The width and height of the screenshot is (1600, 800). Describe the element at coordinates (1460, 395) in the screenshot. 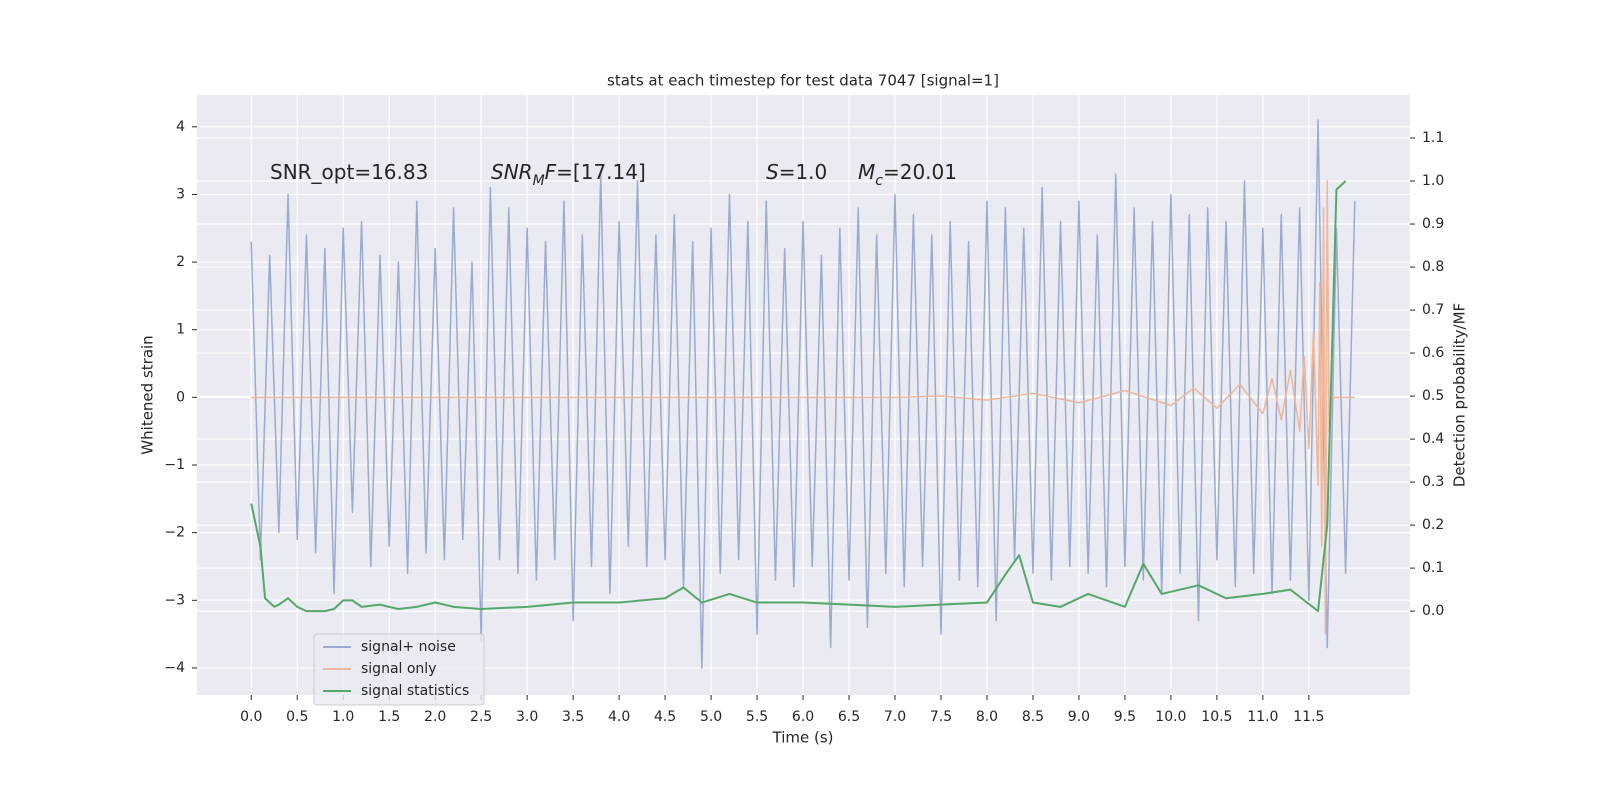

I see `y2-axis-label: Detection probability/MF` at that location.